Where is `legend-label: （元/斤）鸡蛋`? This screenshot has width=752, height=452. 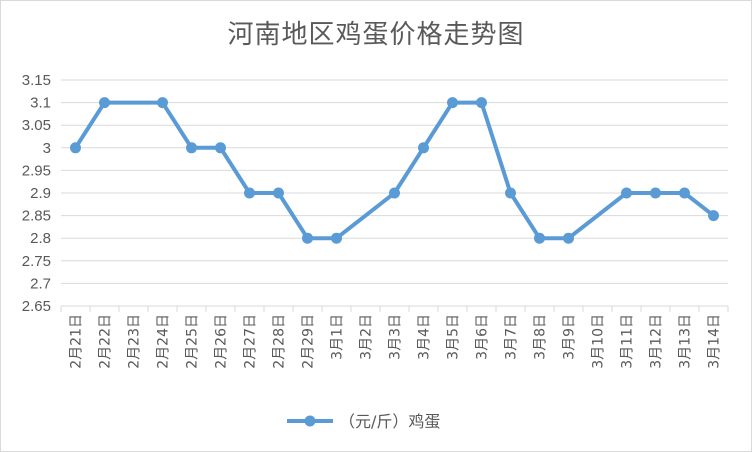
legend-label: （元/斤）鸡蛋 is located at coordinates (389, 421).